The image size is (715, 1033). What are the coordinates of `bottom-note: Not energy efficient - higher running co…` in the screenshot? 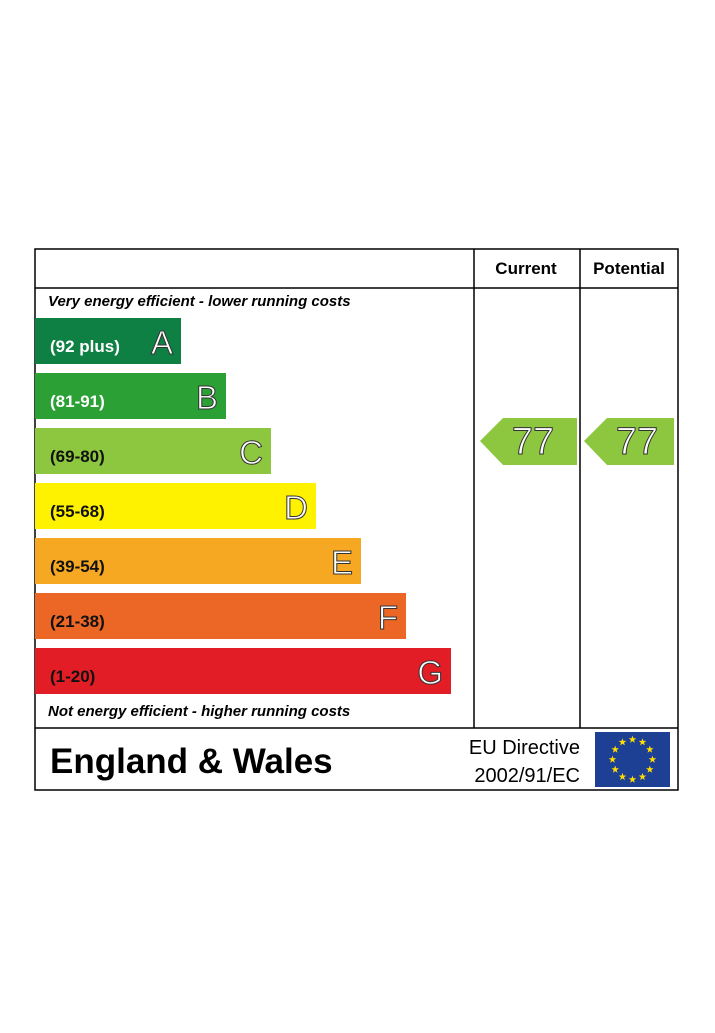 It's located at (199, 711).